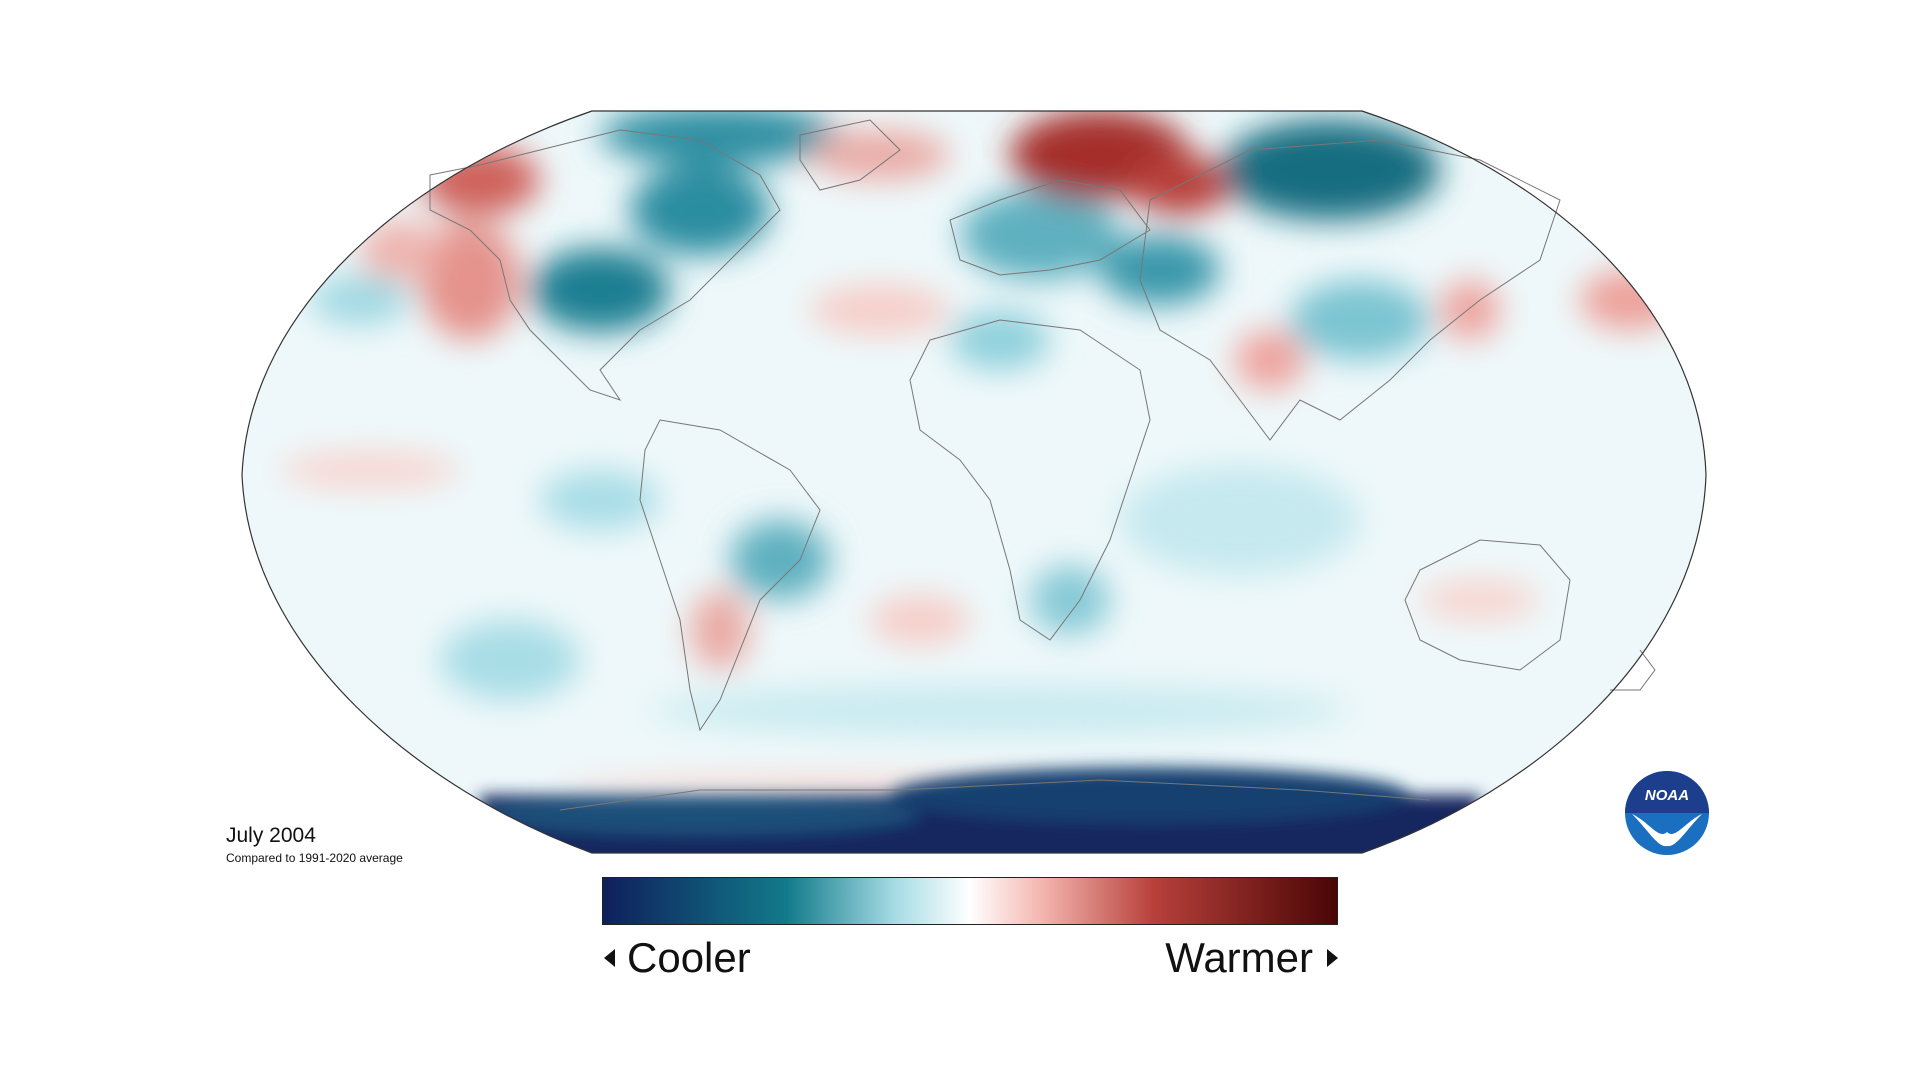  Describe the element at coordinates (1480, 600) in the screenshot. I see `anomaly-warm-australia` at that location.